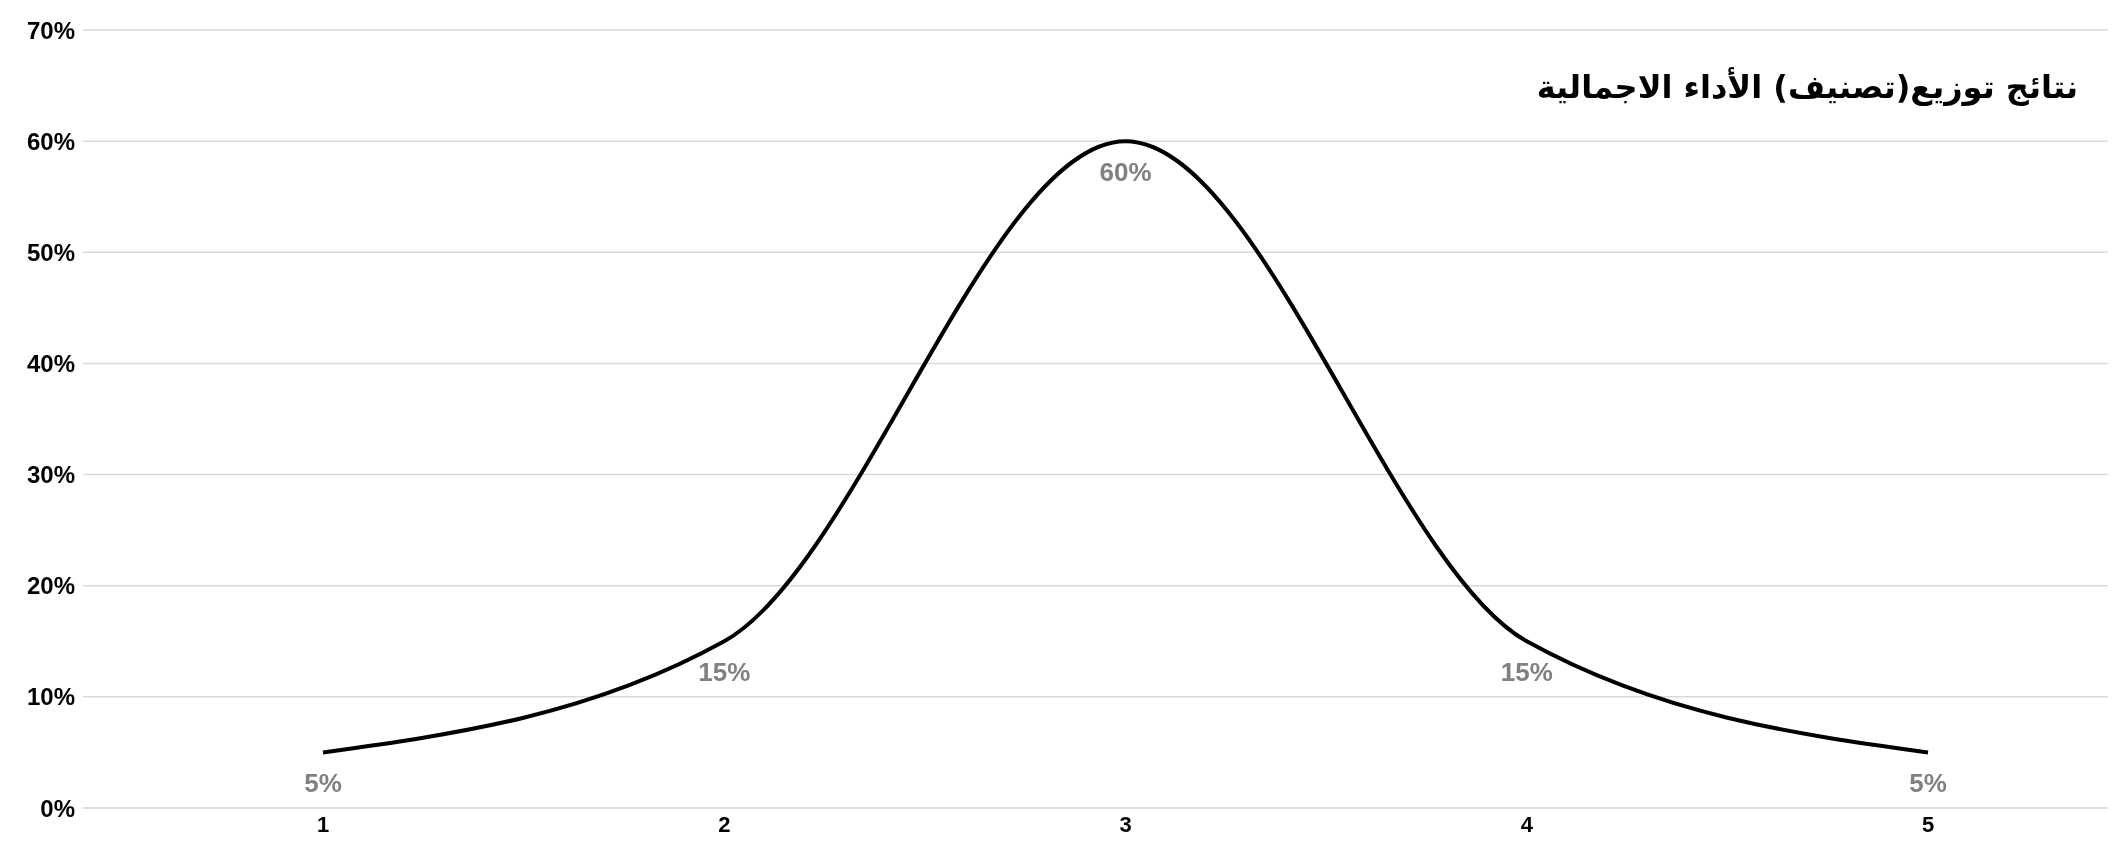  What do you see at coordinates (1125, 172) in the screenshot?
I see `data-label: 60%` at bounding box center [1125, 172].